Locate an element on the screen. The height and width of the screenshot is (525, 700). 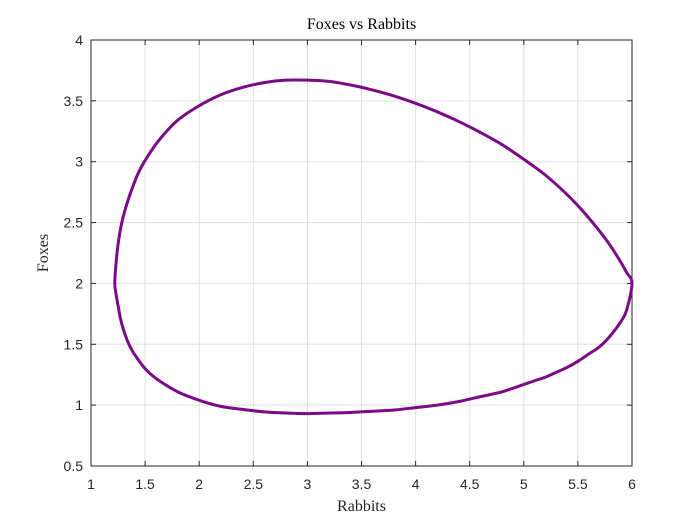
x-tick-label: 2.5 is located at coordinates (254, 484).